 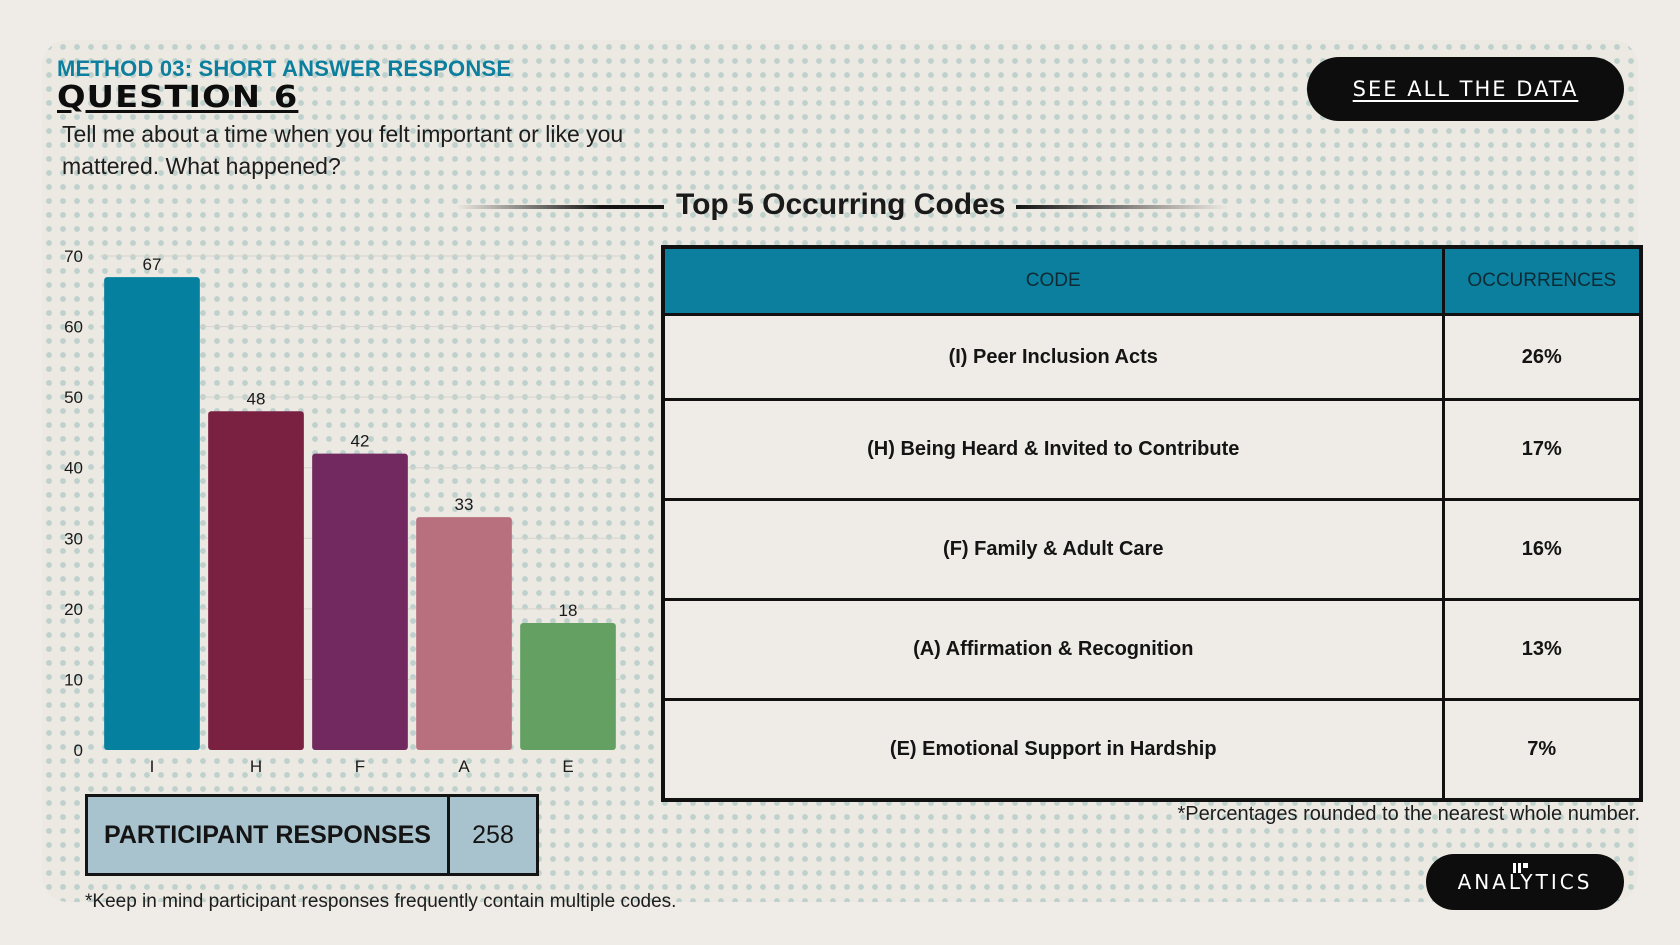 I want to click on y-tick-label: 40, so click(x=73, y=468).